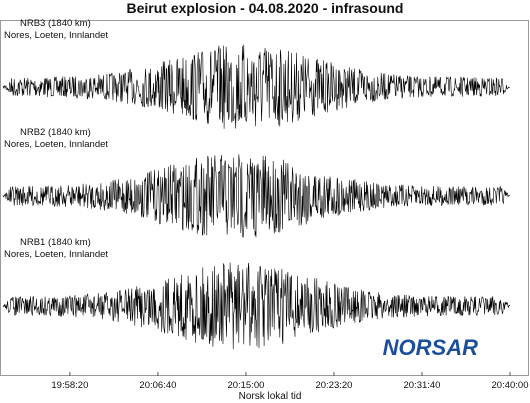 Image resolution: width=530 pixels, height=403 pixels. What do you see at coordinates (55, 132) in the screenshot?
I see `station-name-2: NRB2 (1840 km)` at bounding box center [55, 132].